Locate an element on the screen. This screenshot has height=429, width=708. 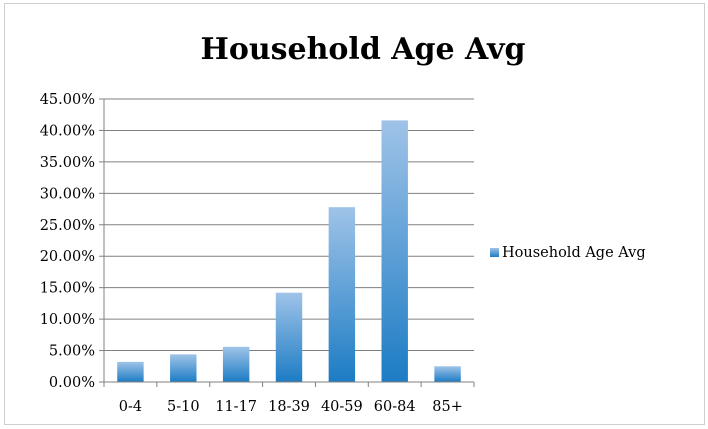
y-tick-label: 40.00% is located at coordinates (67, 131).